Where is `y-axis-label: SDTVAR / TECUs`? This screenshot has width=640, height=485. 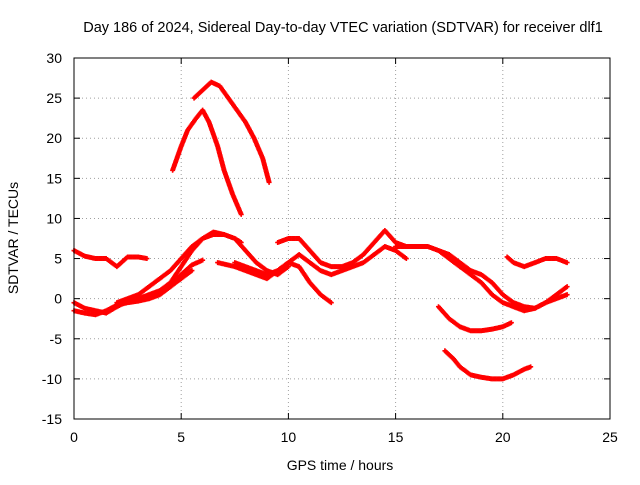
y-axis-label: SDTVAR / TECUs is located at coordinates (13, 238).